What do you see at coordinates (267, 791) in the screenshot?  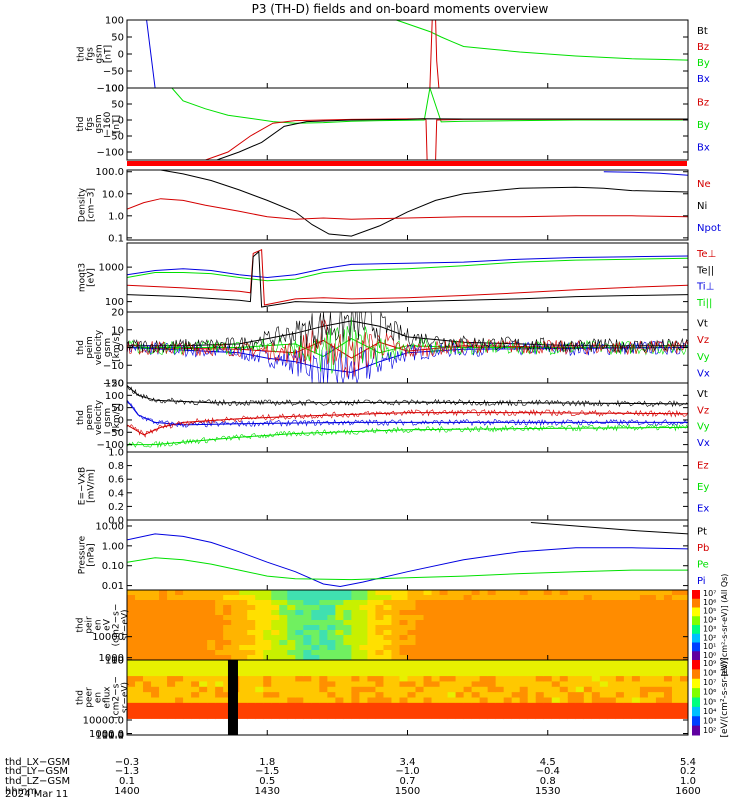 I see `x-row-value: 1430` at bounding box center [267, 791].